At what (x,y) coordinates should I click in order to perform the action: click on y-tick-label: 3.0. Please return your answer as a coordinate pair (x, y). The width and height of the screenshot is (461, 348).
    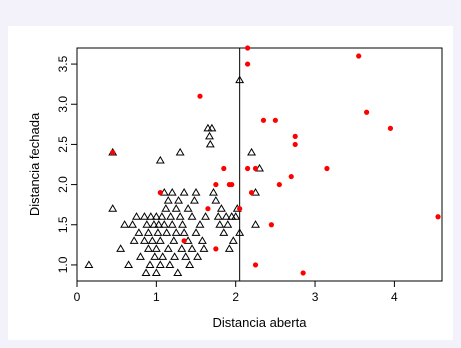
    Looking at the image, I should click on (63, 104).